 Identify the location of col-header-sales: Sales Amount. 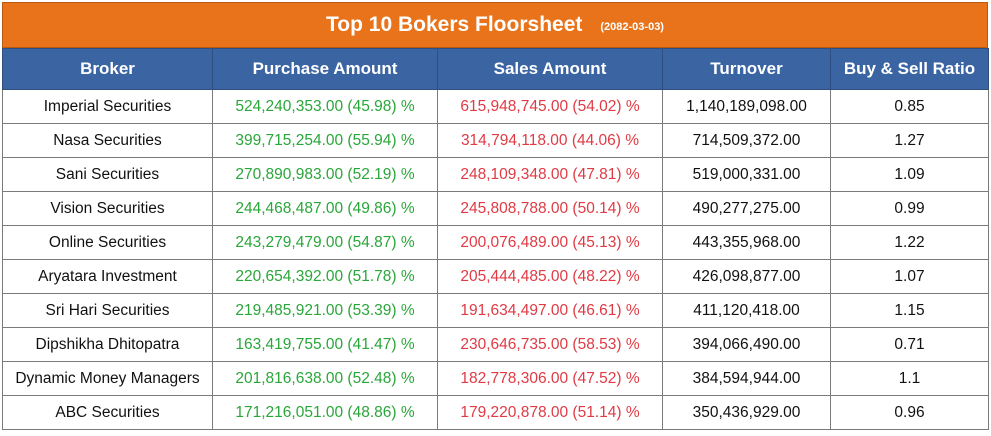
(550, 69).